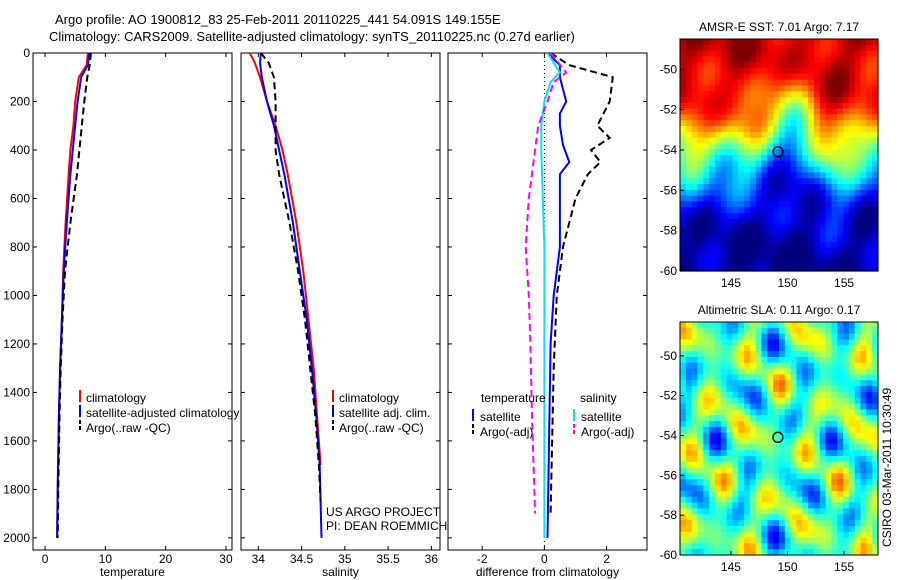 This screenshot has width=900, height=580. I want to click on x-tick-label: -2, so click(482, 559).